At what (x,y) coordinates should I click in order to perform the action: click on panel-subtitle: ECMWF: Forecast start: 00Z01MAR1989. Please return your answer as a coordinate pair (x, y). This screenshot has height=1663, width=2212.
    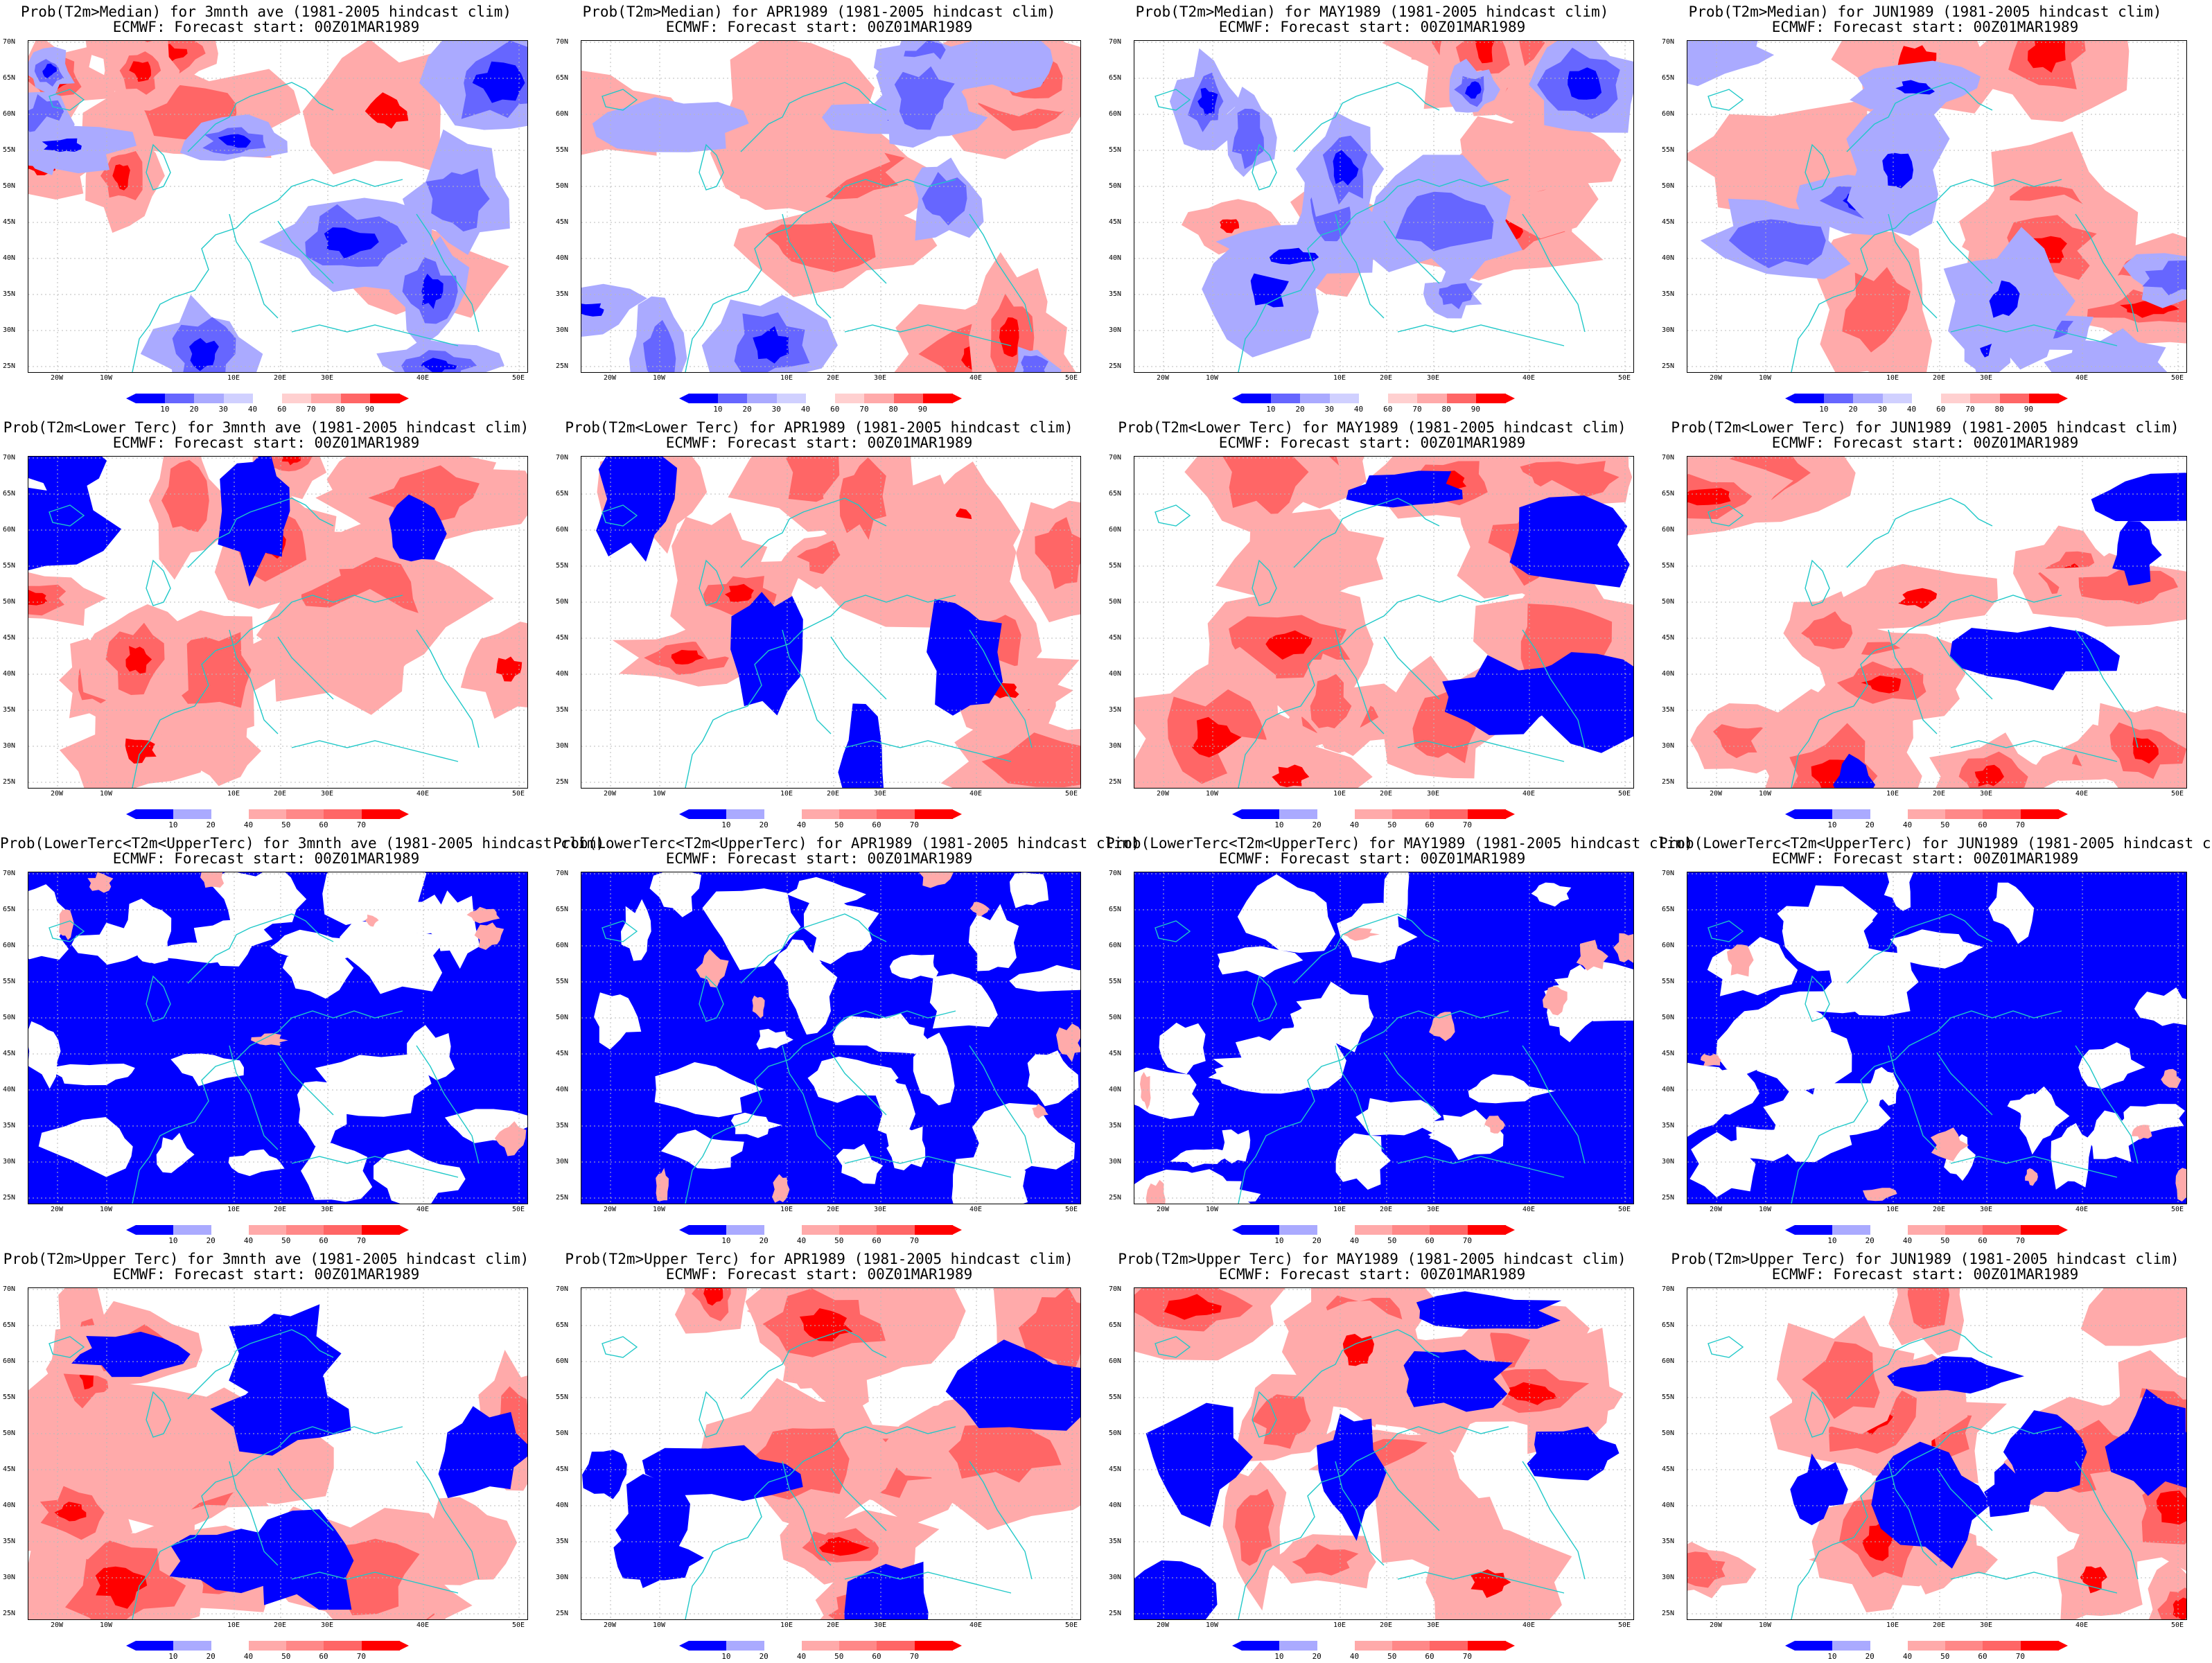
    Looking at the image, I should click on (819, 1274).